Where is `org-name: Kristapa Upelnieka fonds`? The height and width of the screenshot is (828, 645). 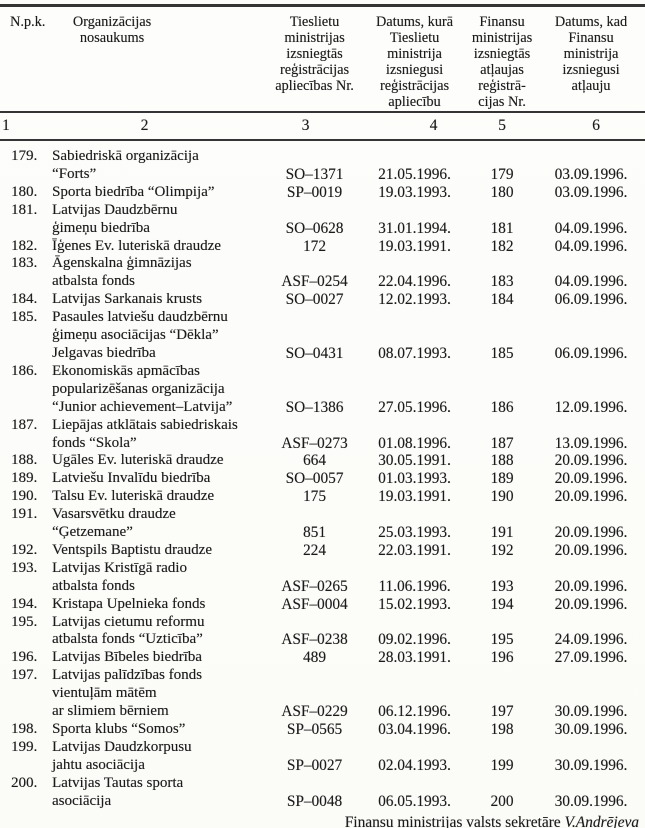
org-name: Kristapa Upelnieka fonds is located at coordinates (129, 603).